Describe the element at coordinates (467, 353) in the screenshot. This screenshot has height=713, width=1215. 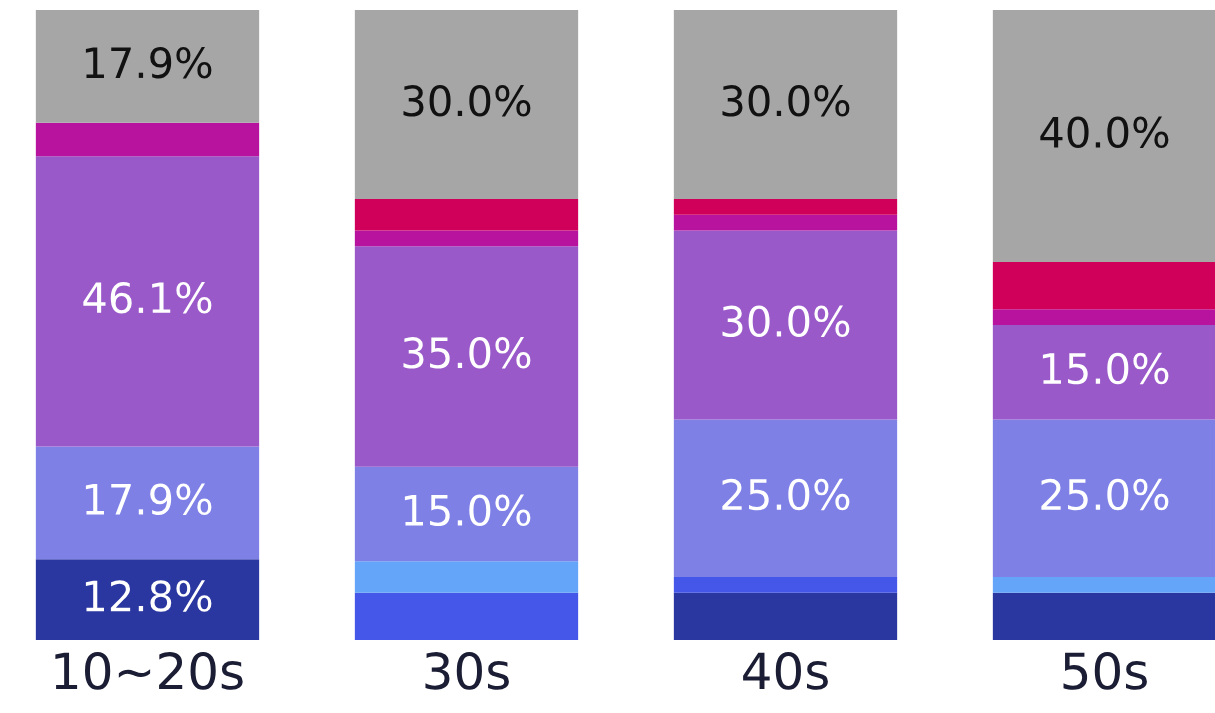
I see `data-label: 35.0%` at that location.